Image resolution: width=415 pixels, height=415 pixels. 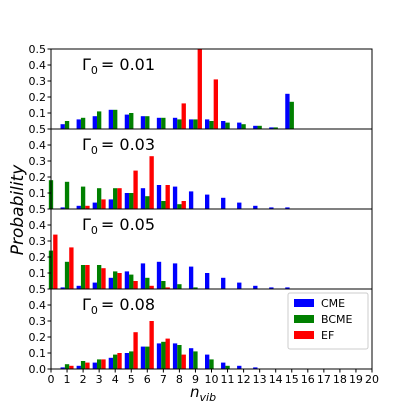 I want to click on x-tick-label: 6, so click(x=147, y=379).